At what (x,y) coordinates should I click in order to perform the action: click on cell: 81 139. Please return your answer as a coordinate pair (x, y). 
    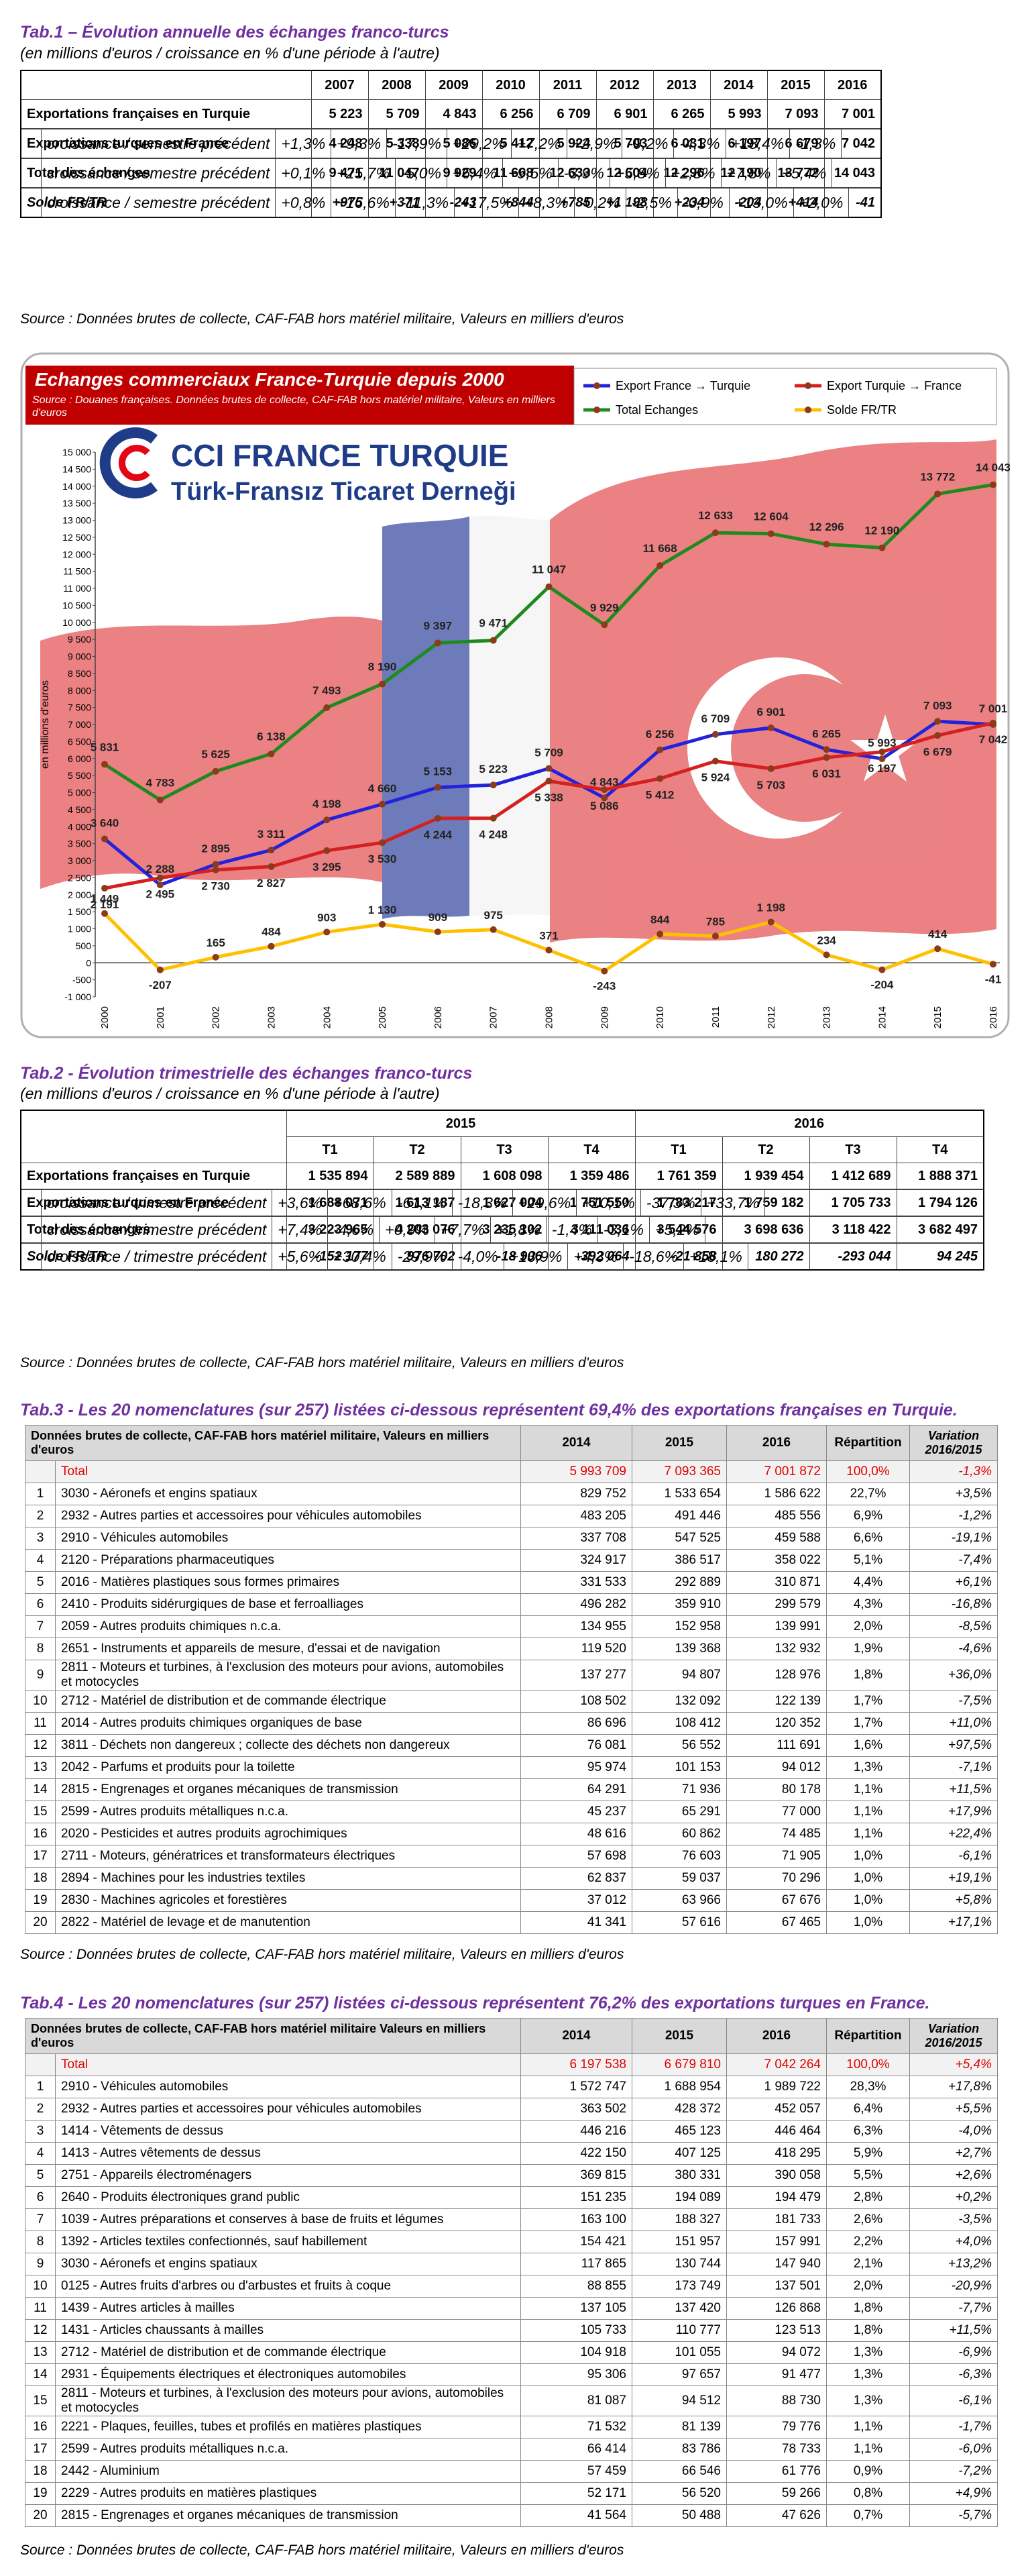
    Looking at the image, I should click on (679, 2427).